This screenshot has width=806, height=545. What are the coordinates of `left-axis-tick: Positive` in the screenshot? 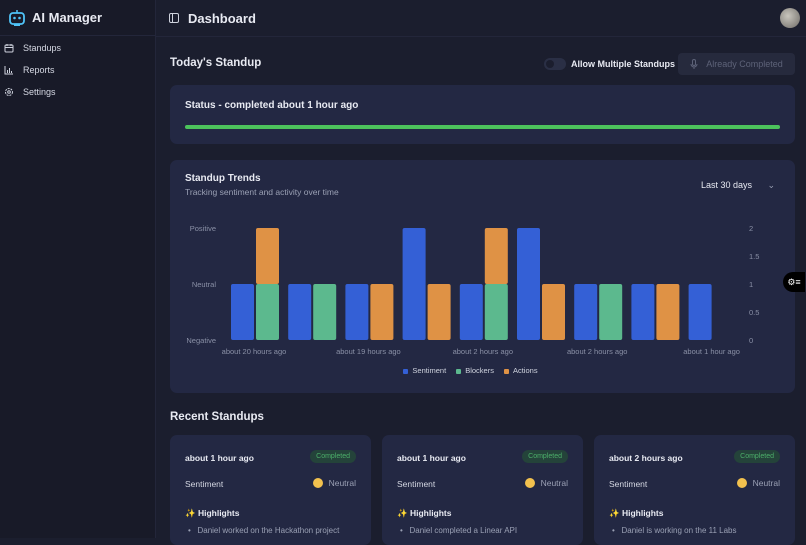 It's located at (203, 228).